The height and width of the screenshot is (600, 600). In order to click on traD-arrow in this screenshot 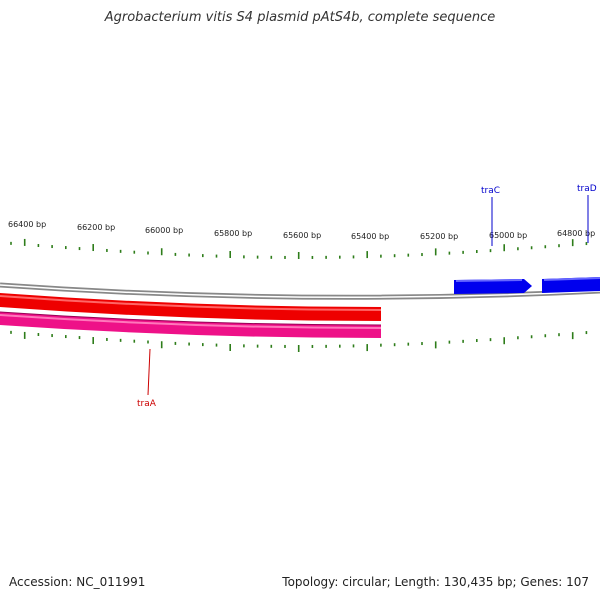, I will do `click(571, 285)`.